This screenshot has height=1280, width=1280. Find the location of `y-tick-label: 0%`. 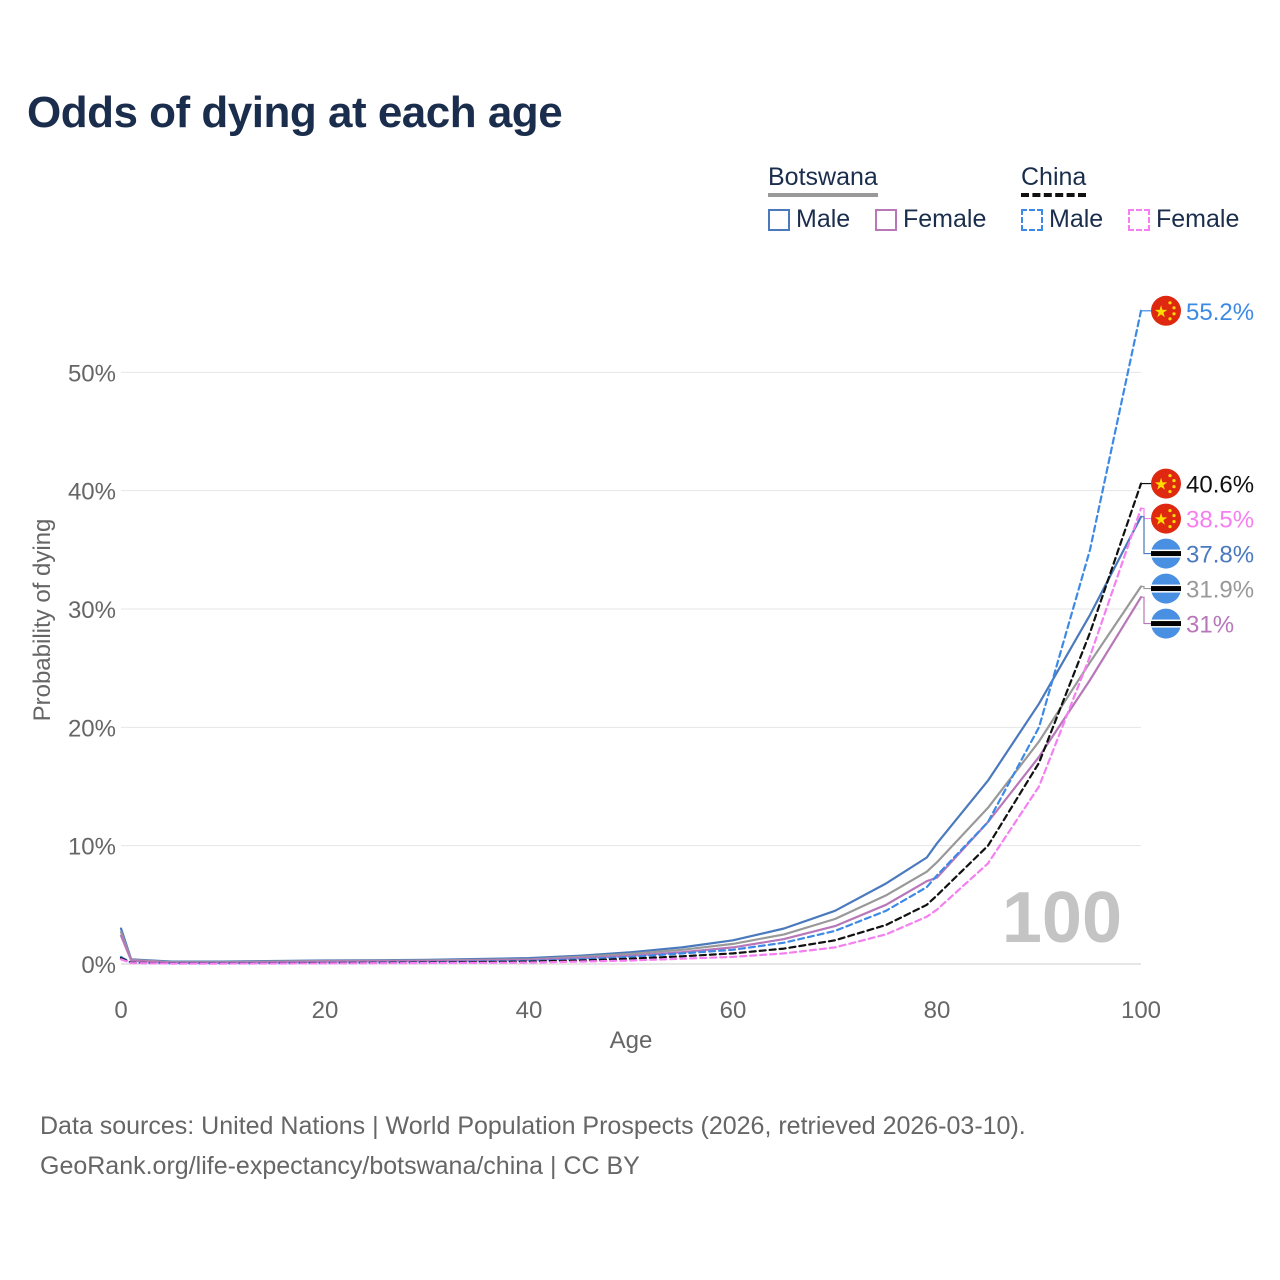

y-tick-label: 0% is located at coordinates (98, 965).